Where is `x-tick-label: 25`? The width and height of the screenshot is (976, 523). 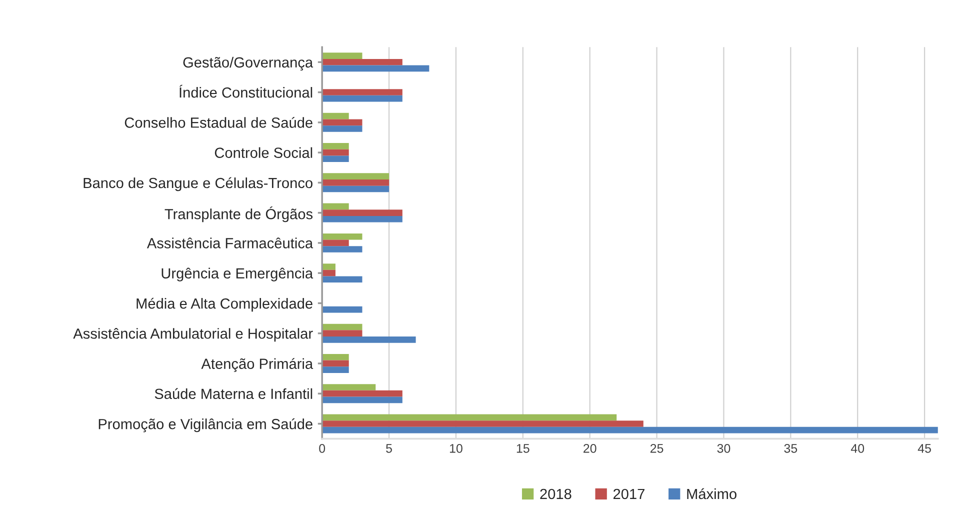 x-tick-label: 25 is located at coordinates (657, 448).